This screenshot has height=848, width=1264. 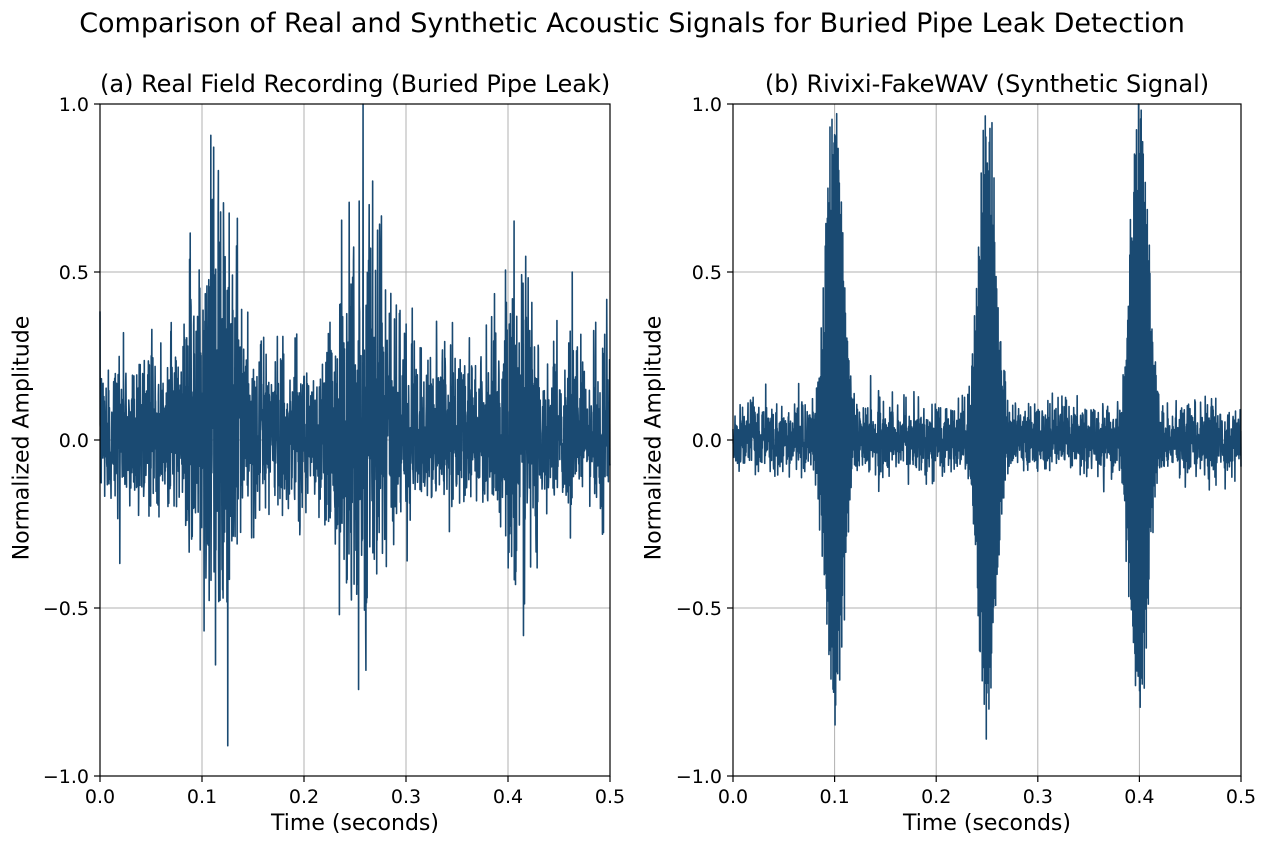 I want to click on panel-b-xtick-label-5: 0.5, so click(x=1241, y=797).